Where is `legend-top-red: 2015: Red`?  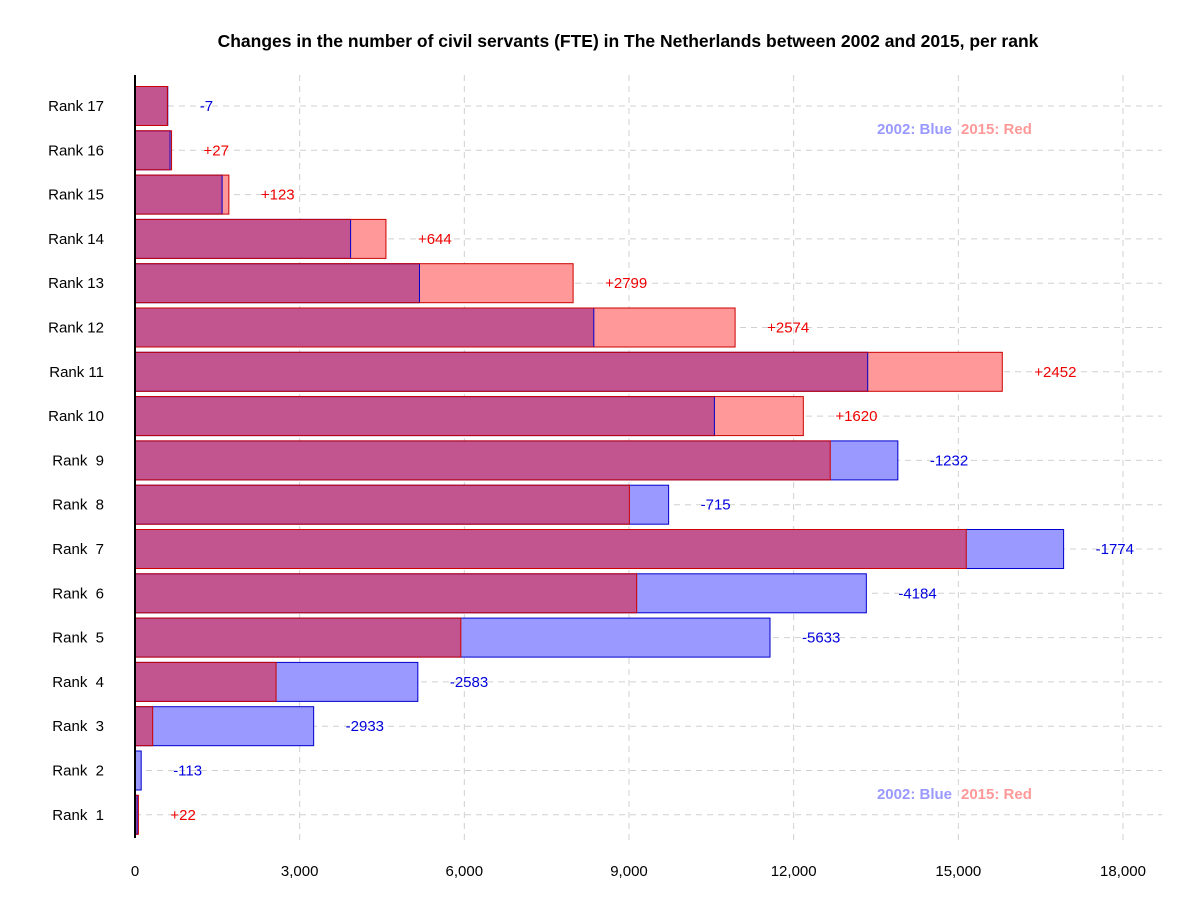 legend-top-red: 2015: Red is located at coordinates (996, 129).